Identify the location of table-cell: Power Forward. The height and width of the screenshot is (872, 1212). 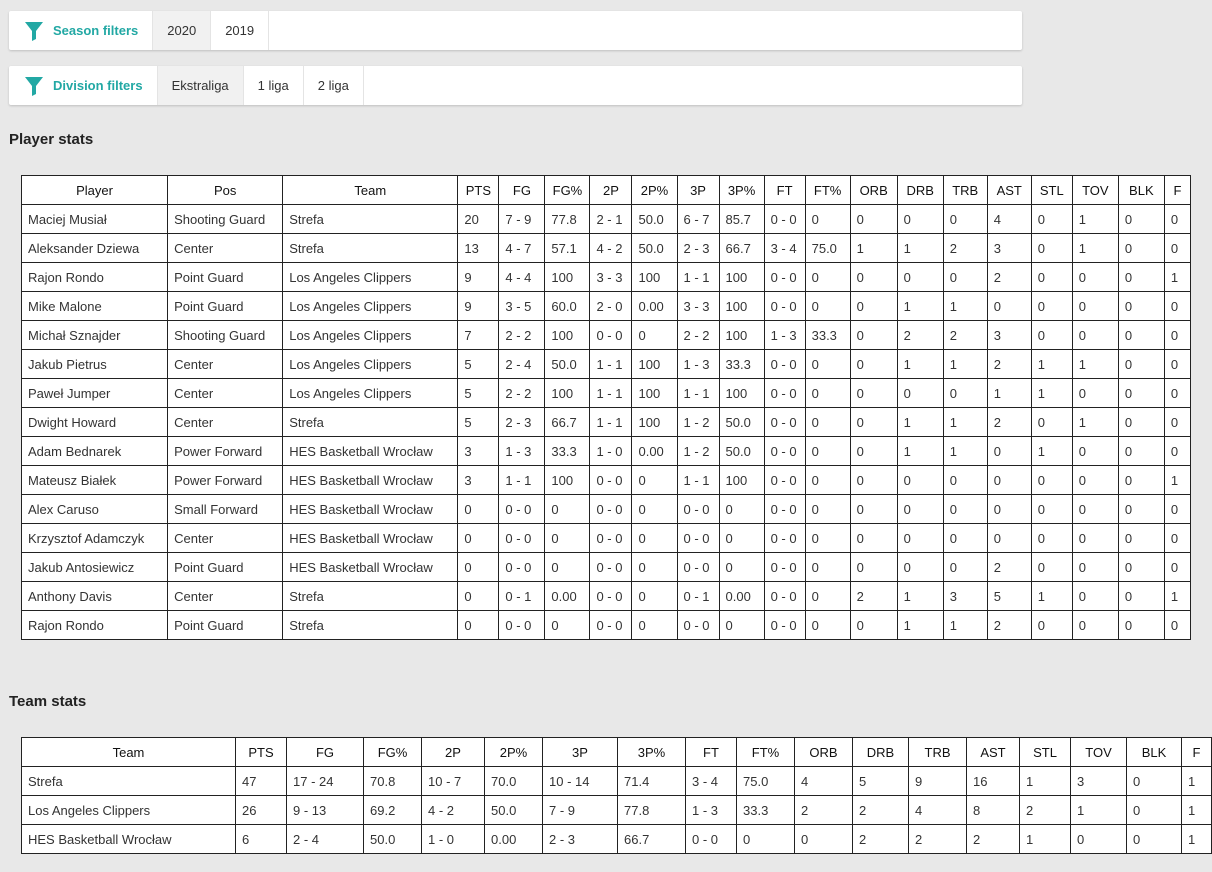
(225, 451).